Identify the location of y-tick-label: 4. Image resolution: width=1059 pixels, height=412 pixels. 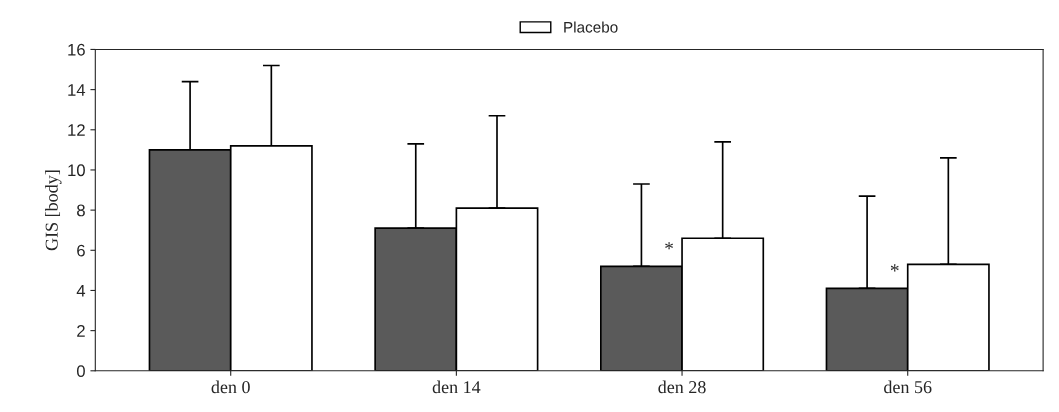
(81, 291).